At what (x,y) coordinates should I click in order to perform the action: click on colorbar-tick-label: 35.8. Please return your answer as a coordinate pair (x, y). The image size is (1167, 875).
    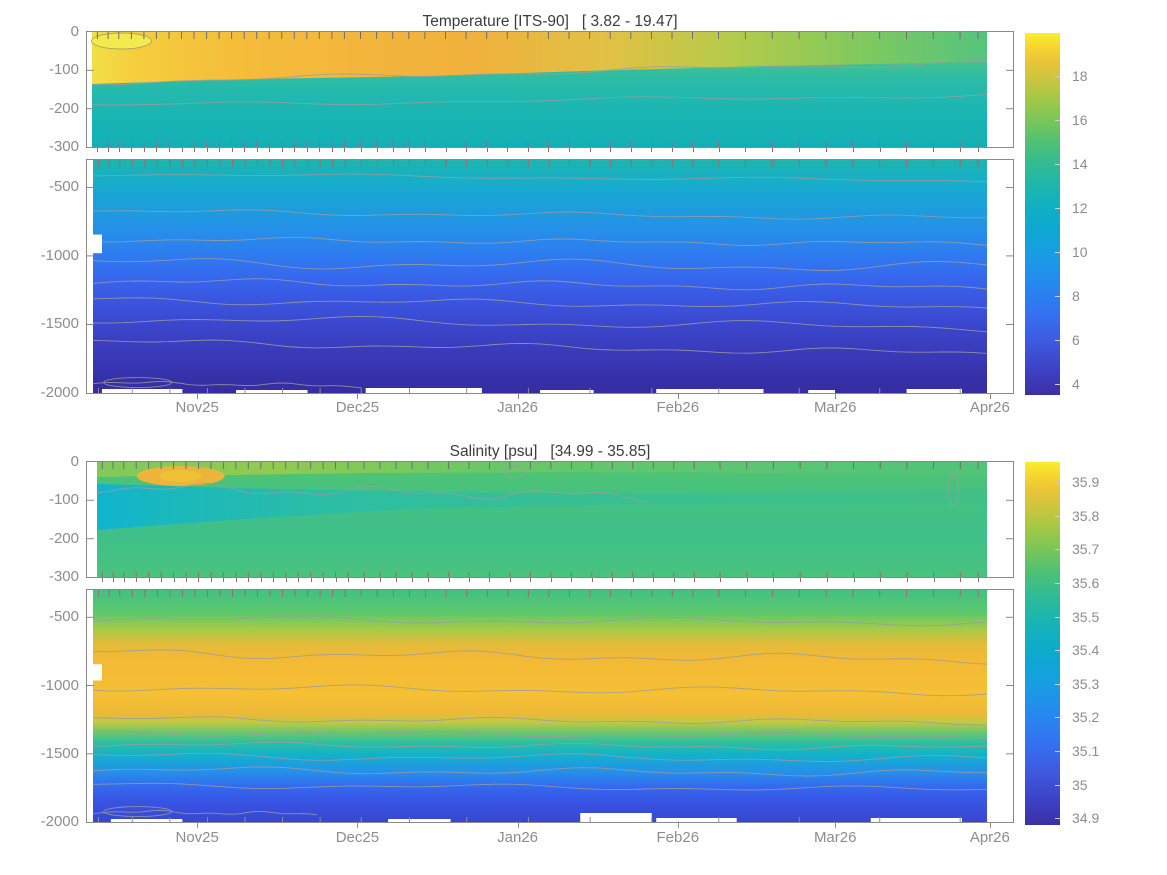
    Looking at the image, I should click on (1086, 515).